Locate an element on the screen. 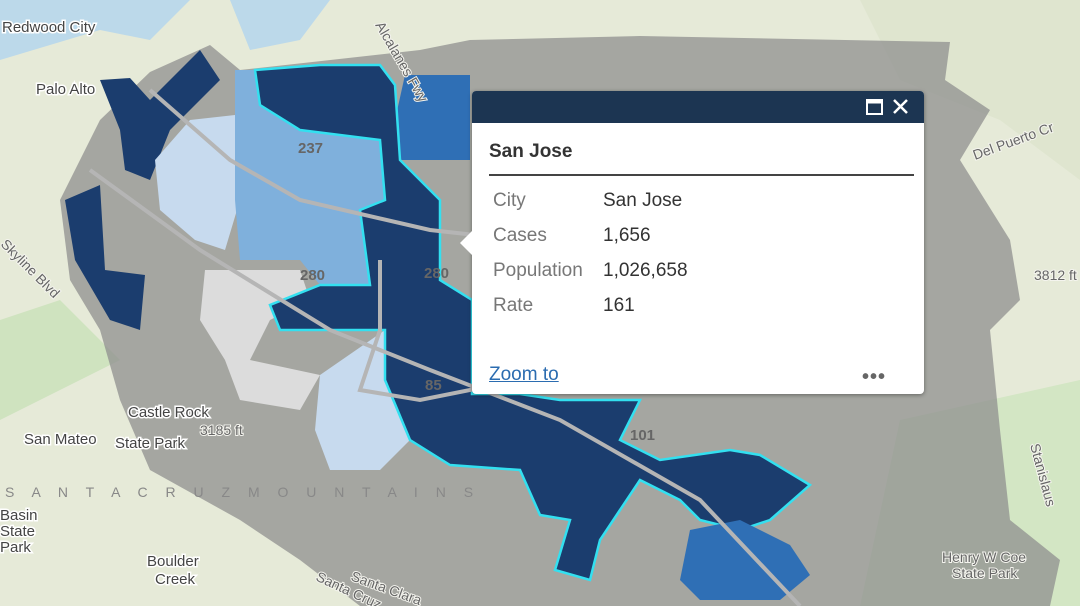 The height and width of the screenshot is (606, 1080). popup-pointer is located at coordinates (466, 243).